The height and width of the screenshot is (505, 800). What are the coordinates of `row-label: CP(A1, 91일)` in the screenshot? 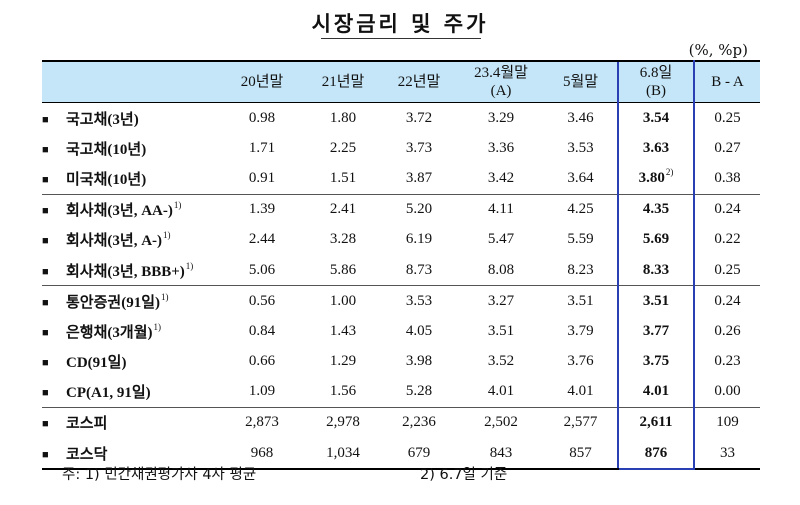 It's located at (108, 393).